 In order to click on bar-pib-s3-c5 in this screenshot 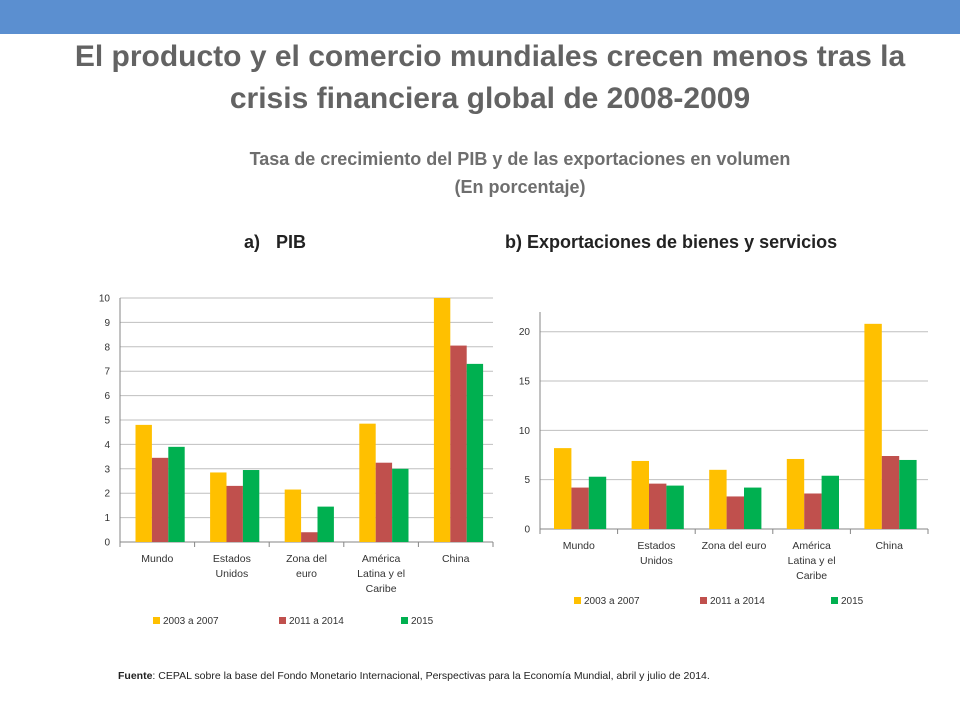, I will do `click(475, 452)`.